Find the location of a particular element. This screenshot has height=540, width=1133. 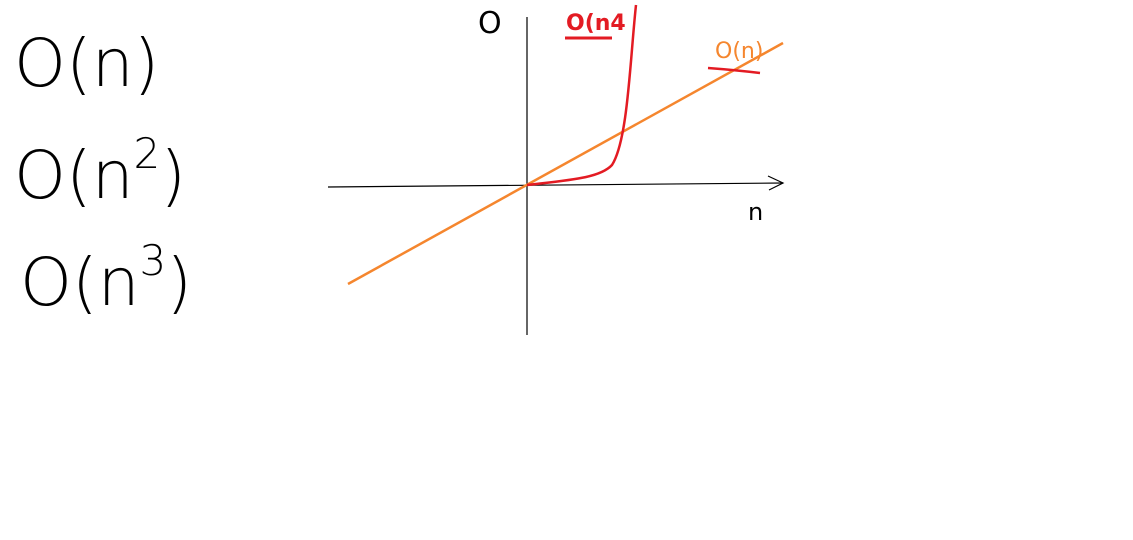

formula: O(n3) is located at coordinates (106, 278).